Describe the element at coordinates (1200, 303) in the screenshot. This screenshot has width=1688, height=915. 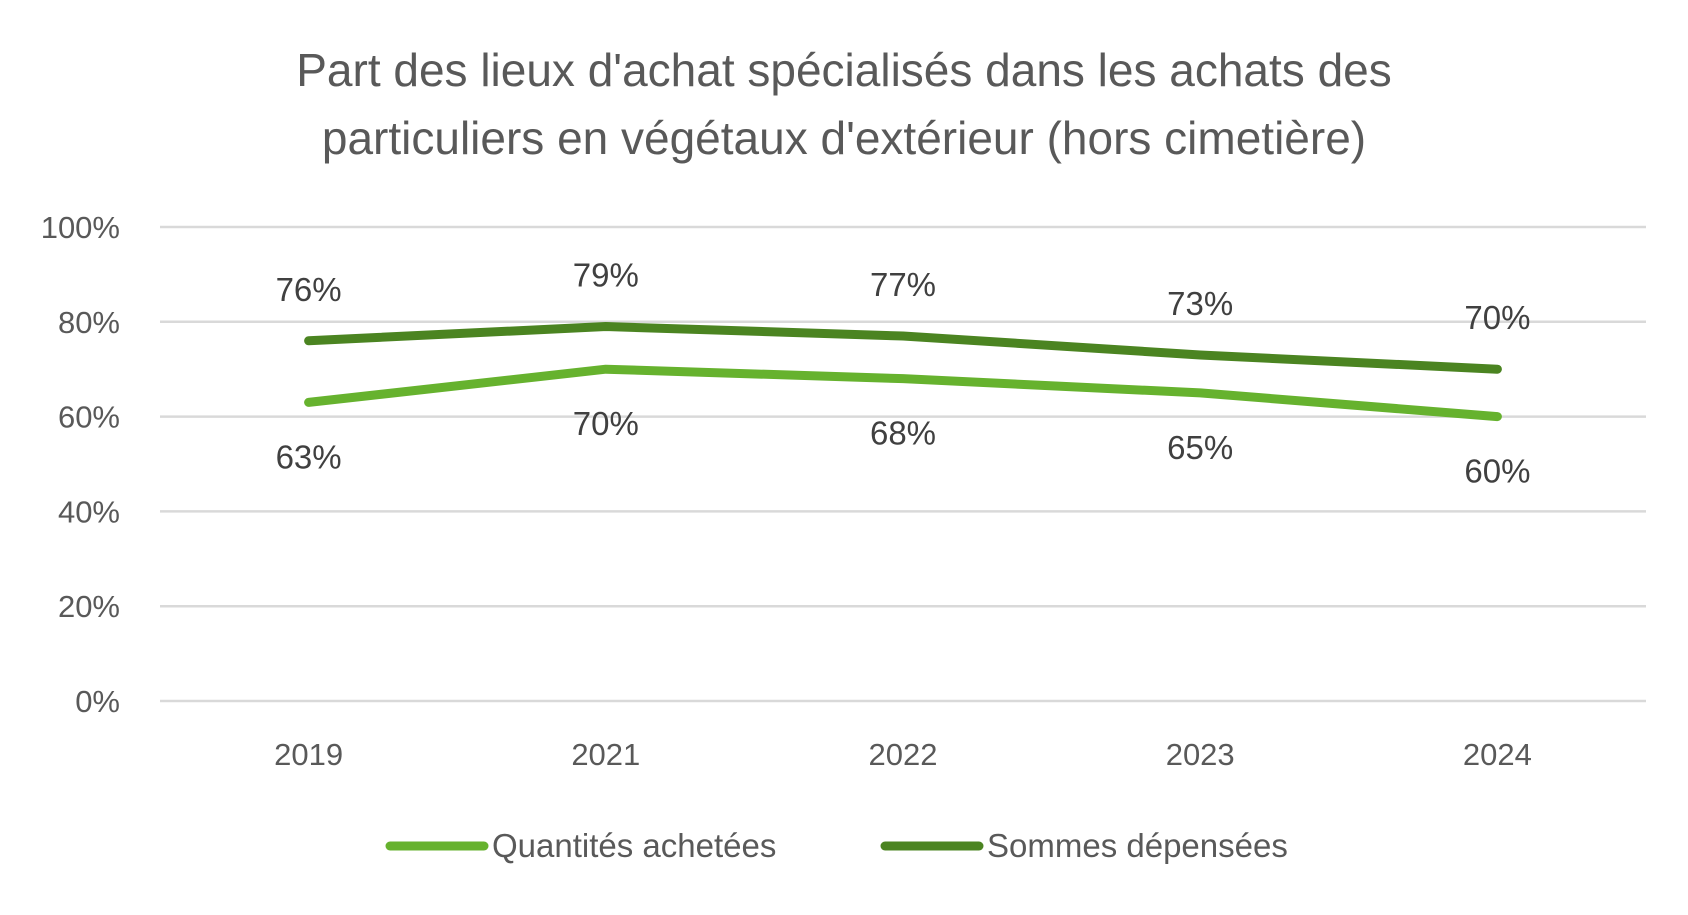
I see `data-label: 73%` at that location.